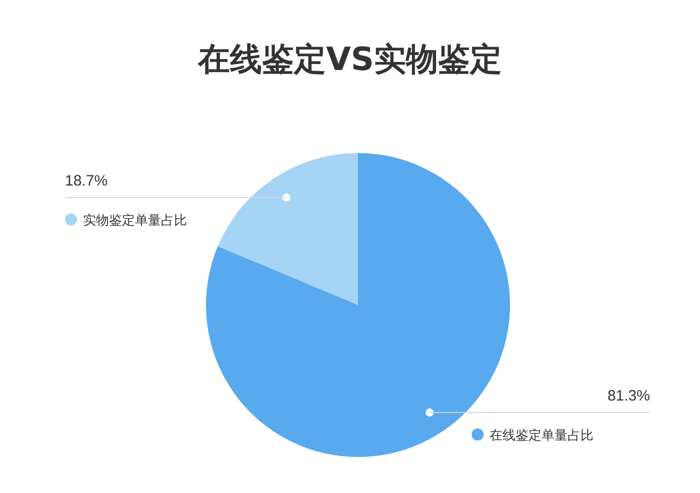 The width and height of the screenshot is (700, 493). What do you see at coordinates (86, 181) in the screenshot?
I see `data-label: 18.7%` at bounding box center [86, 181].